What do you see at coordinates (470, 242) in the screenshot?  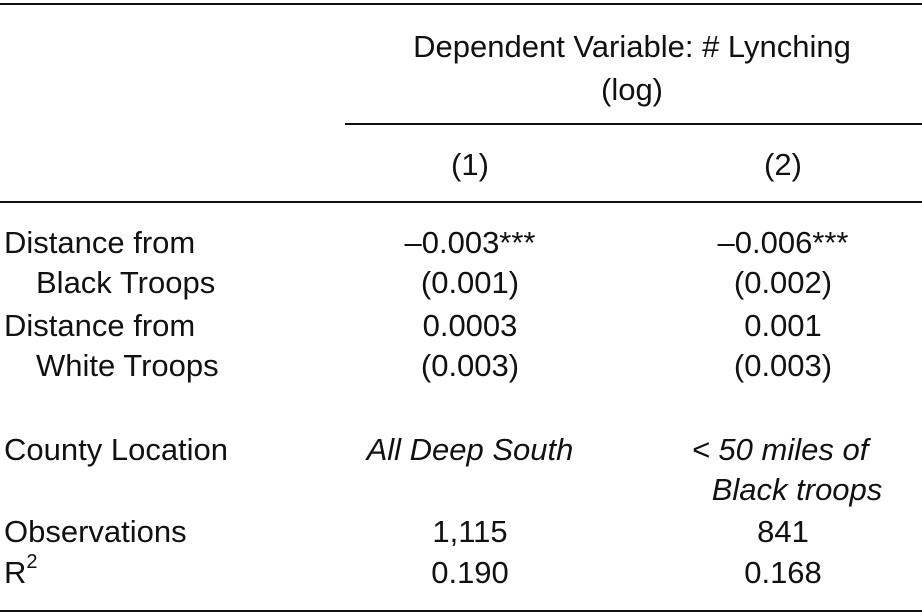 I see `cell: –0.003***` at bounding box center [470, 242].